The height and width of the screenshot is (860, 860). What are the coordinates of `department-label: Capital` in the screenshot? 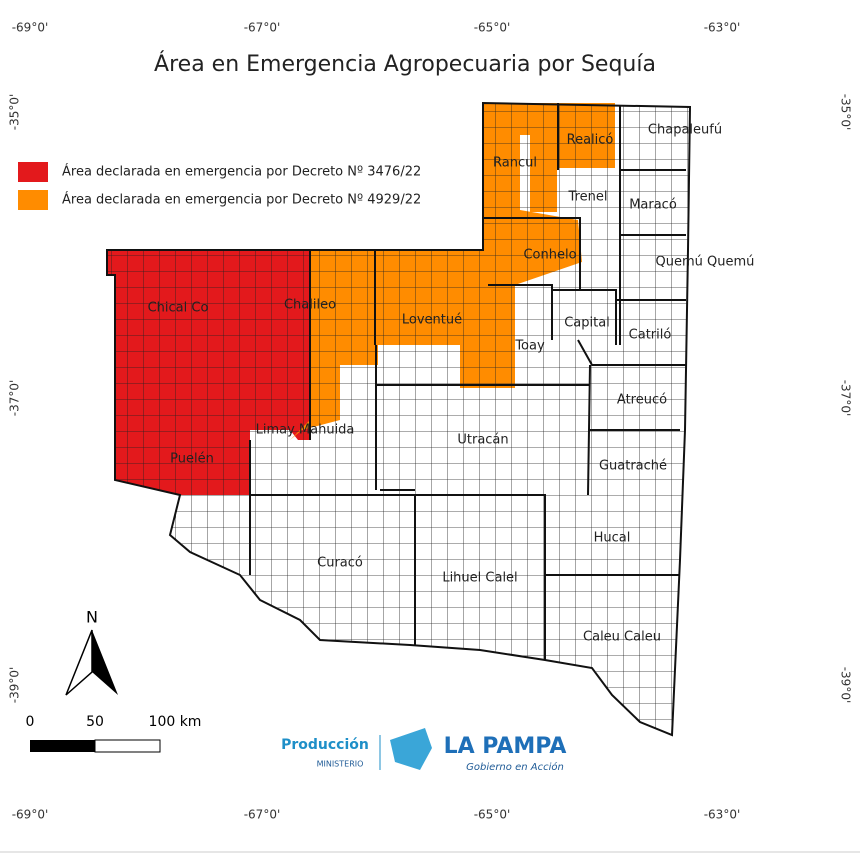 It's located at (587, 323).